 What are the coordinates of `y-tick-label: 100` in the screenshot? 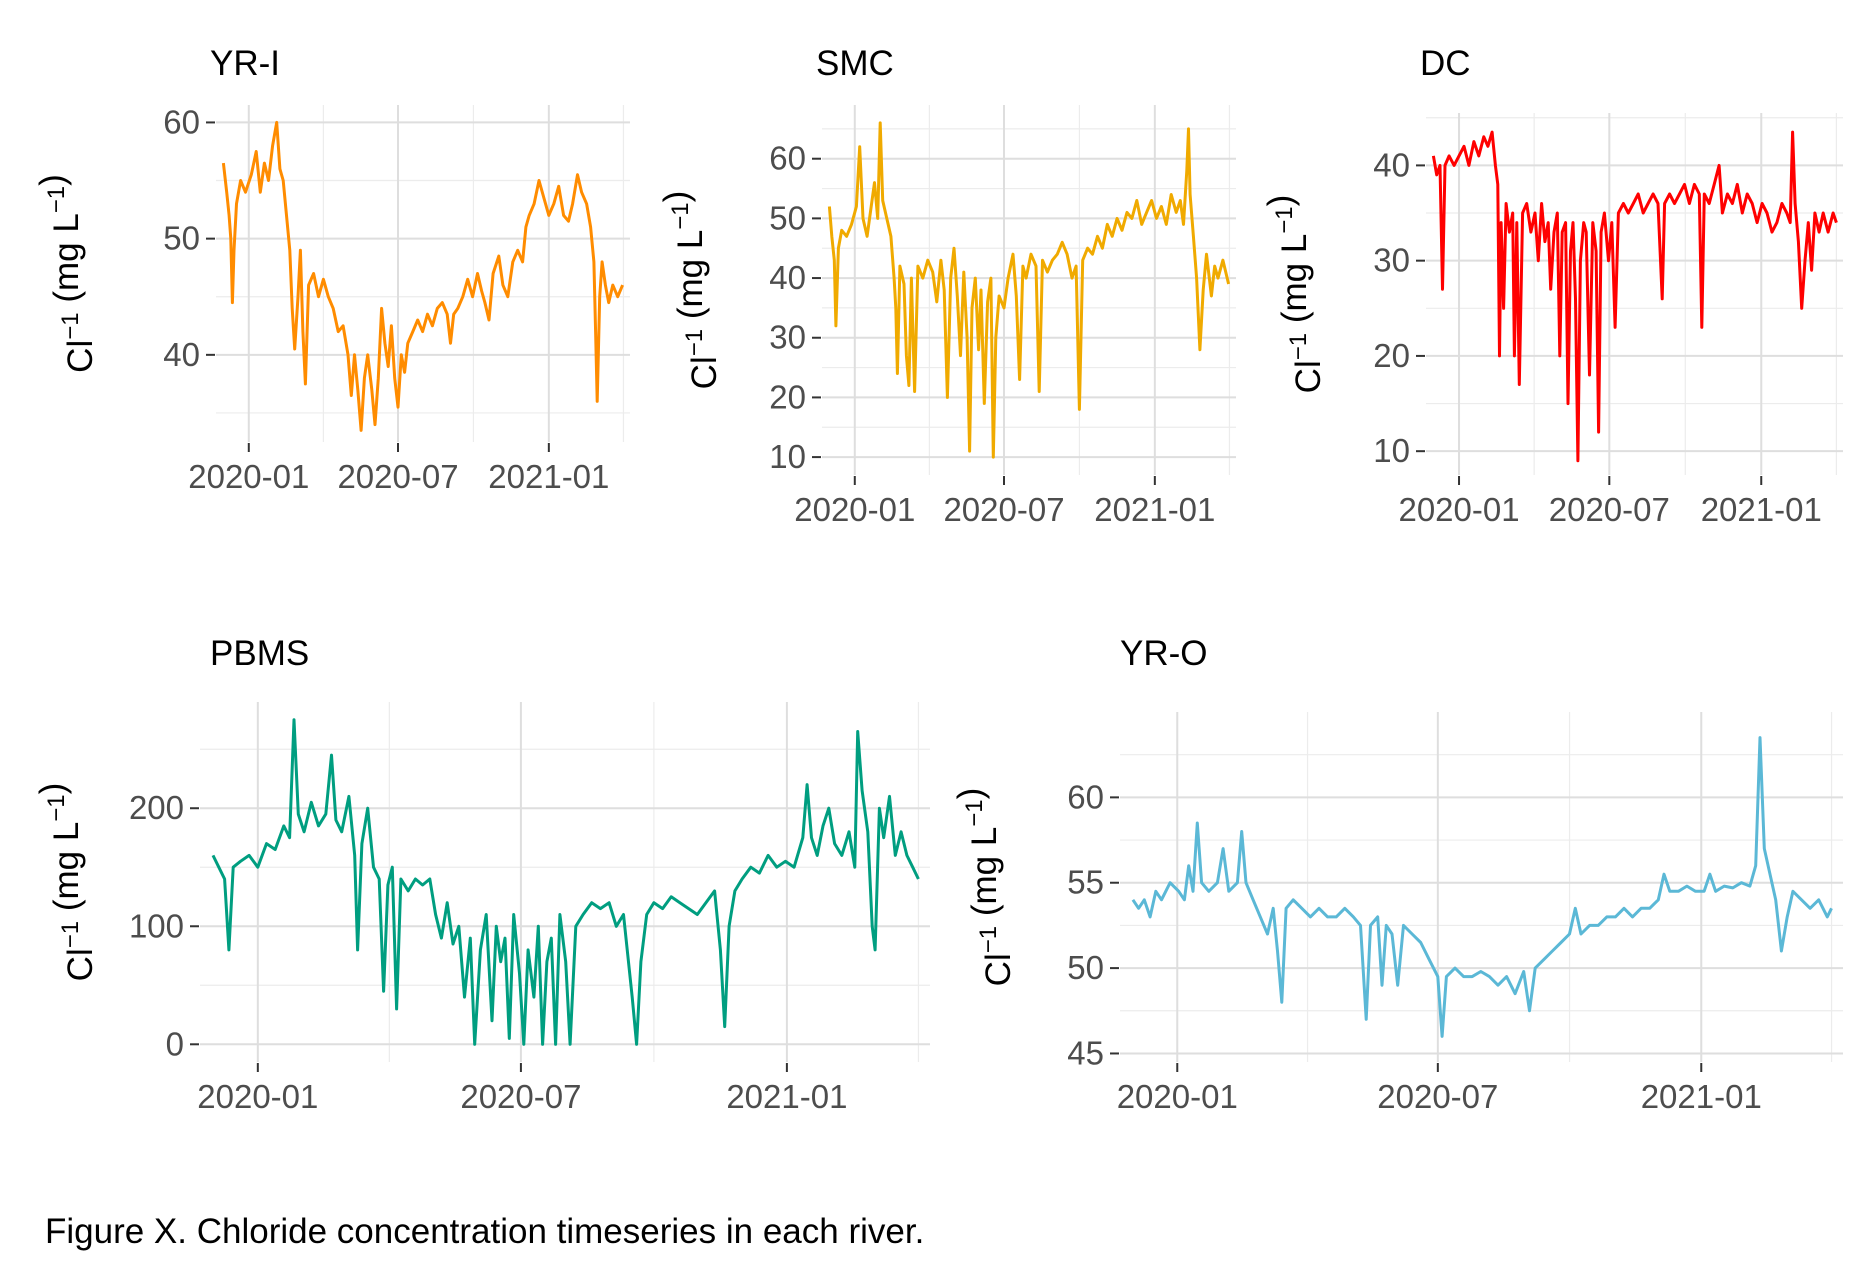 It's located at (156, 925).